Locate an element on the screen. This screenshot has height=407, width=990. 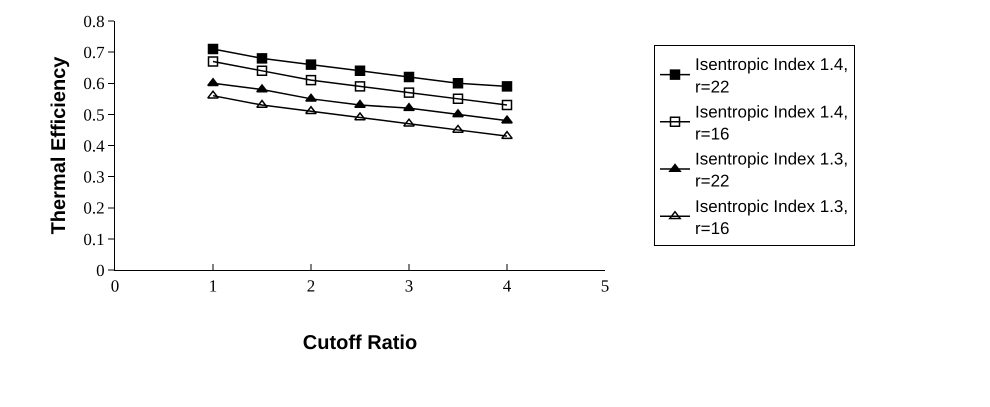
legend-label: Isentropic Index 1.3, r=22 is located at coordinates (771, 170).